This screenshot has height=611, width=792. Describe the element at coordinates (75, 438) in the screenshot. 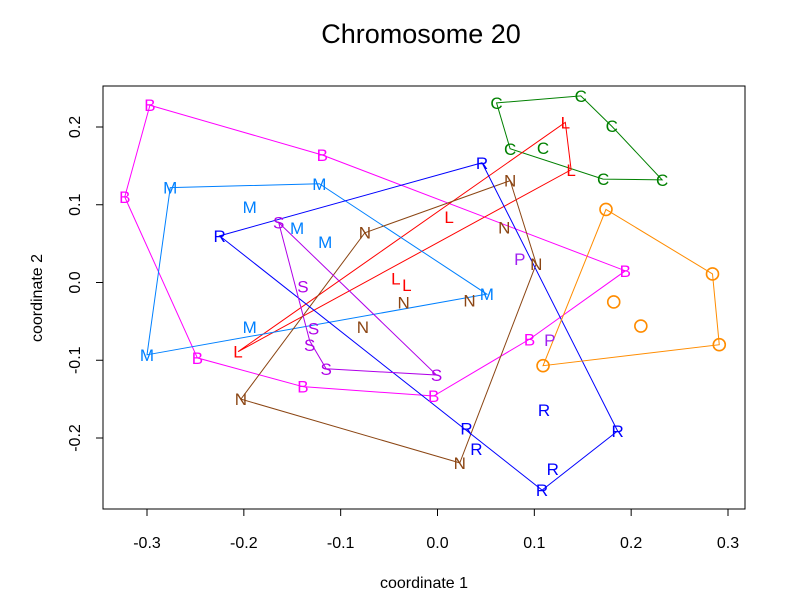

I see `y-tick-label: -0.2` at that location.